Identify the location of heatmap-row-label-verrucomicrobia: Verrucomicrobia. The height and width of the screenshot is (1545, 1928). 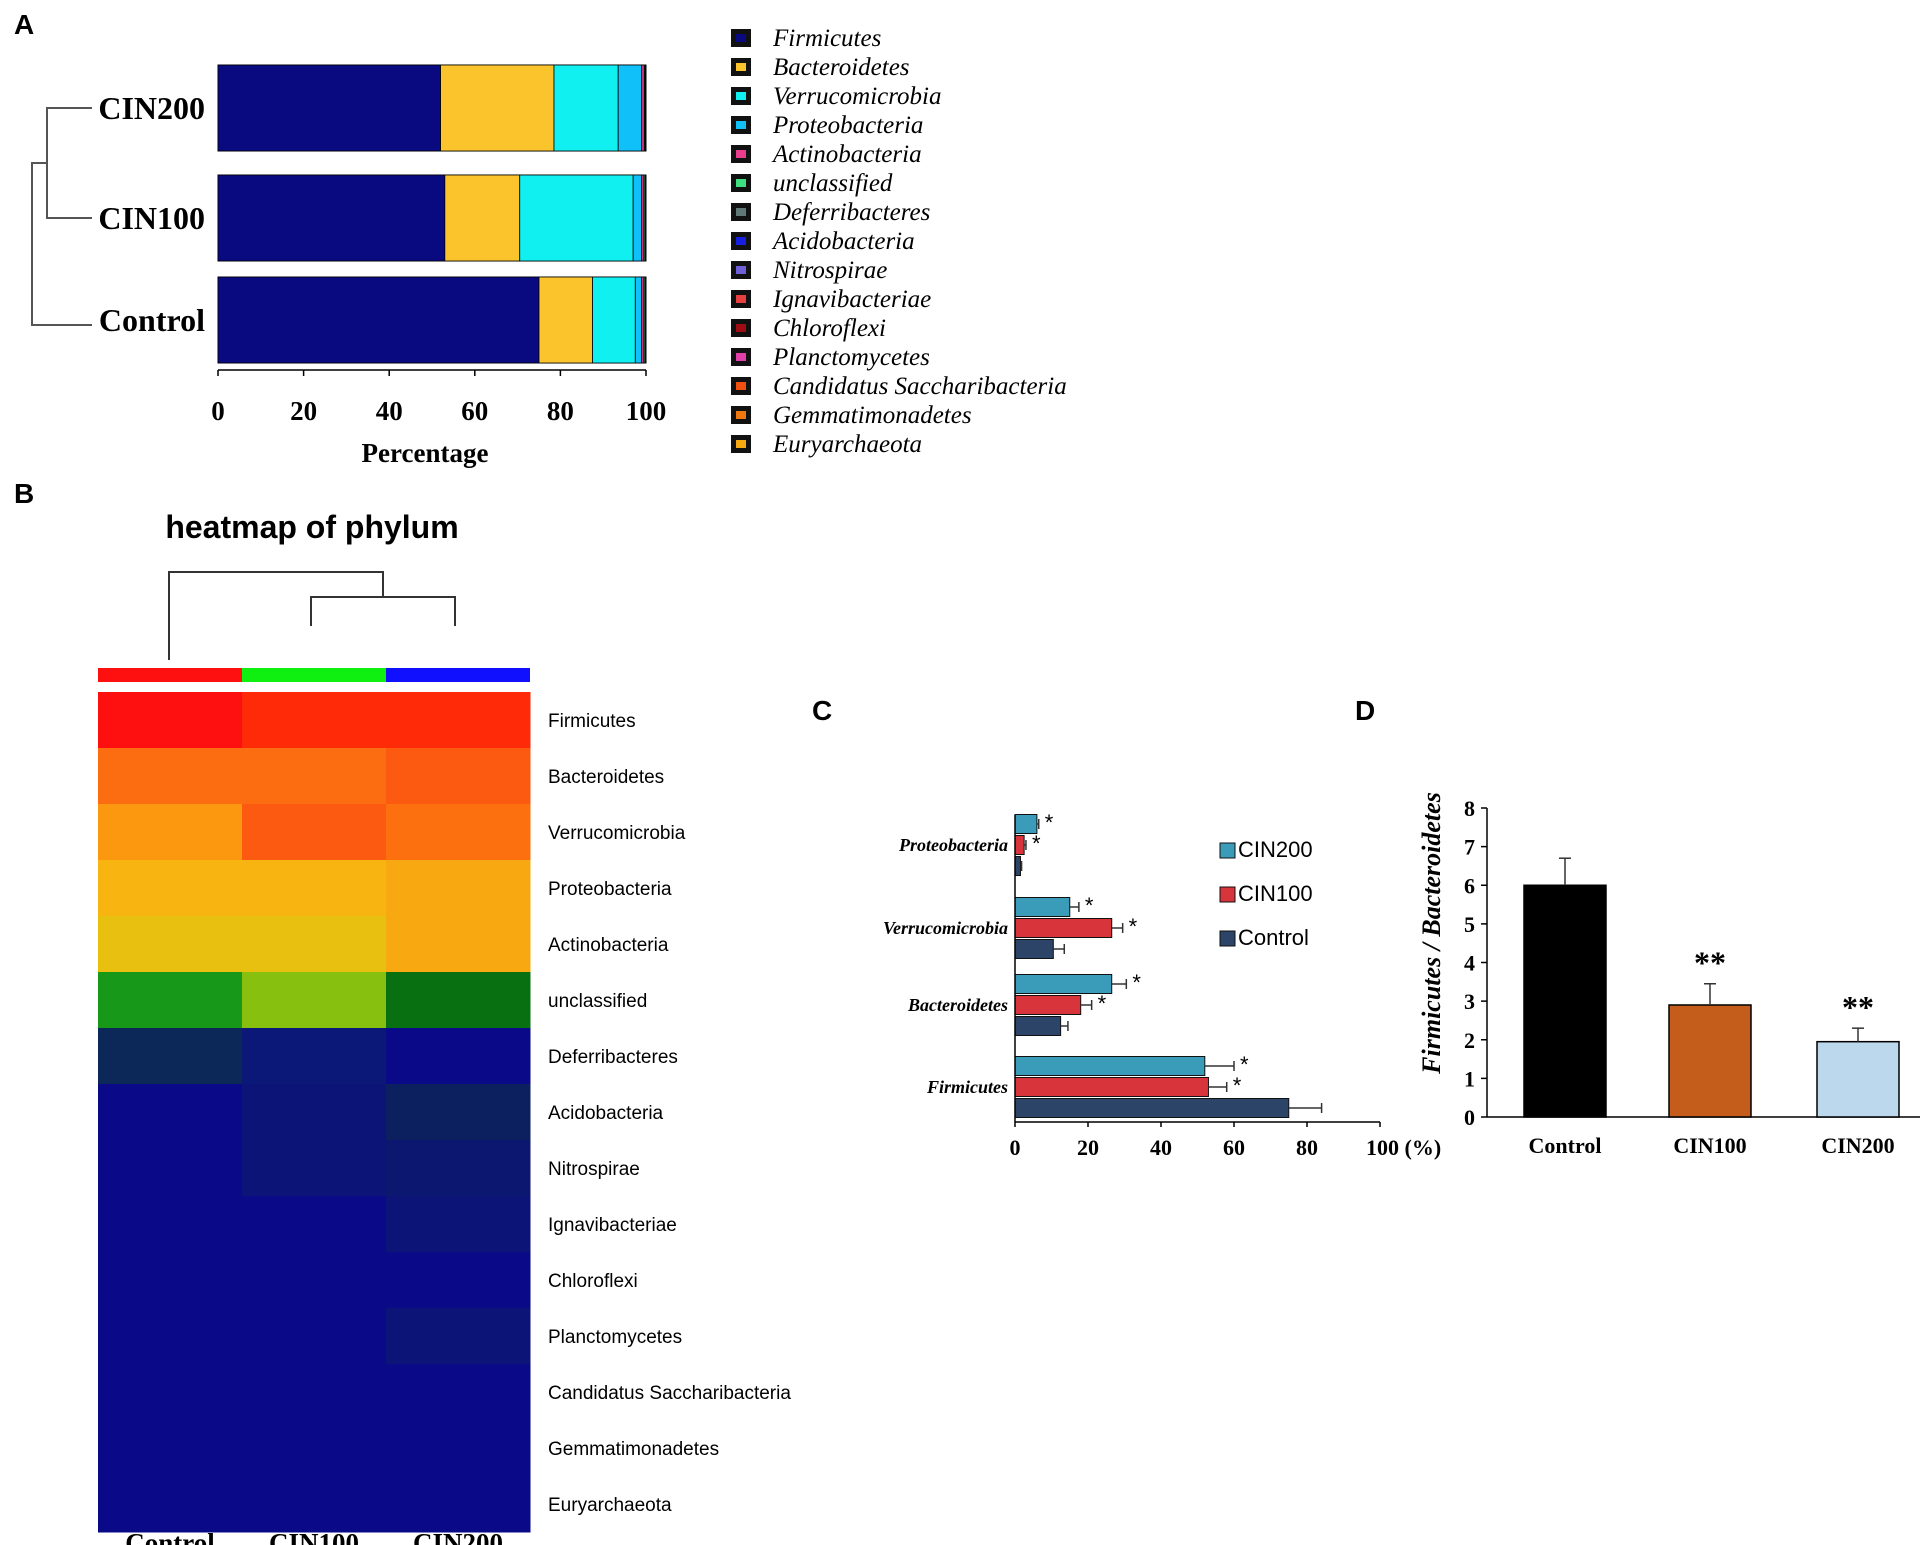
(617, 833).